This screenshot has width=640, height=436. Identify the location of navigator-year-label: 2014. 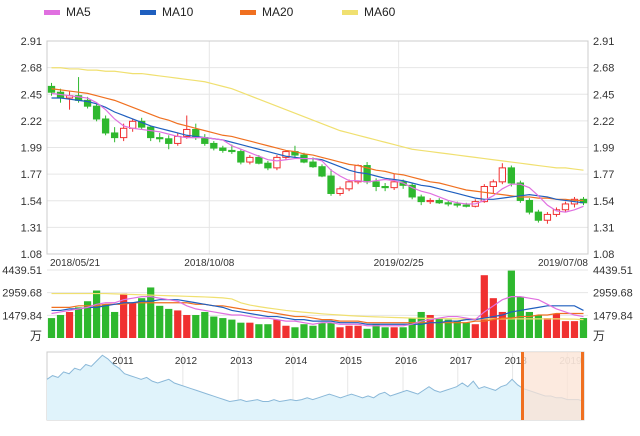
(296, 361).